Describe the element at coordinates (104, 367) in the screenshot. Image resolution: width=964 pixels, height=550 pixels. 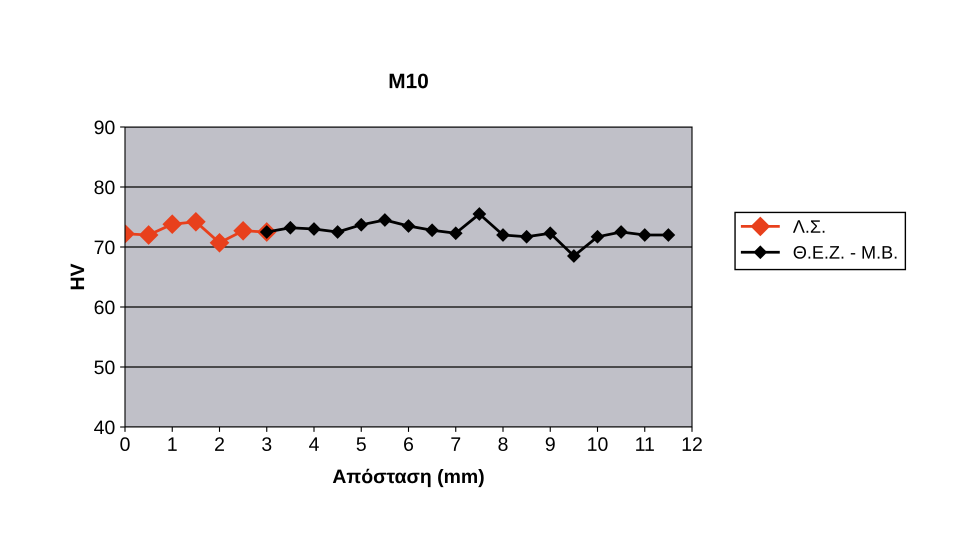
I see `y-tick-label: 50` at that location.